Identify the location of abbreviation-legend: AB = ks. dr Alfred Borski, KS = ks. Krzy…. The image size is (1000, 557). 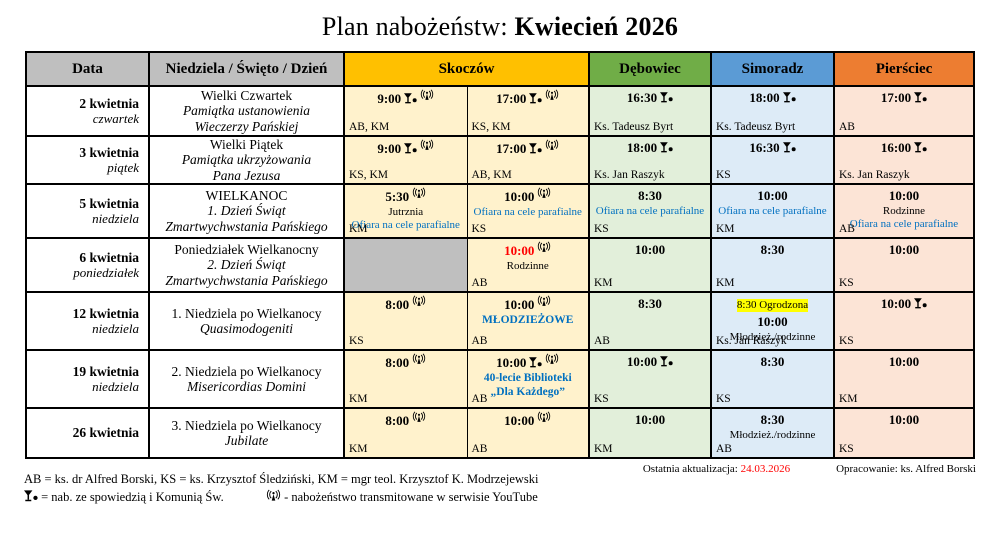
(281, 479).